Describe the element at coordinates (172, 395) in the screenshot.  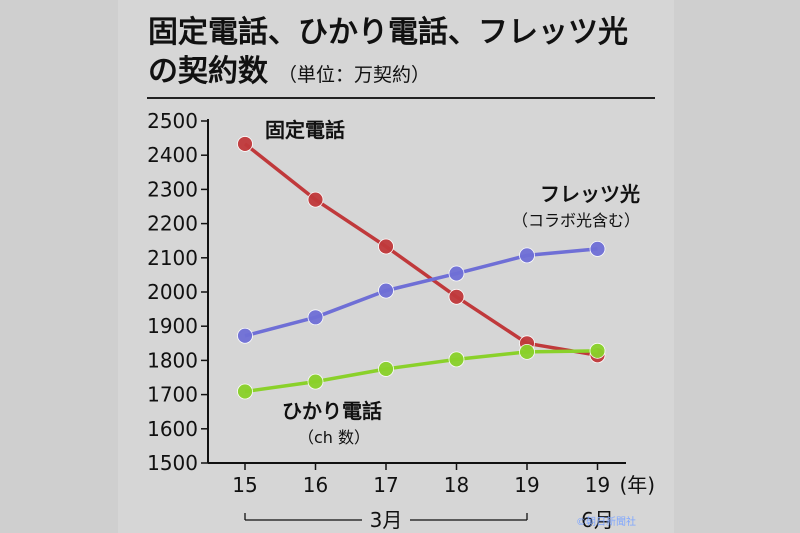
I see `y-tick-label: 1700` at that location.